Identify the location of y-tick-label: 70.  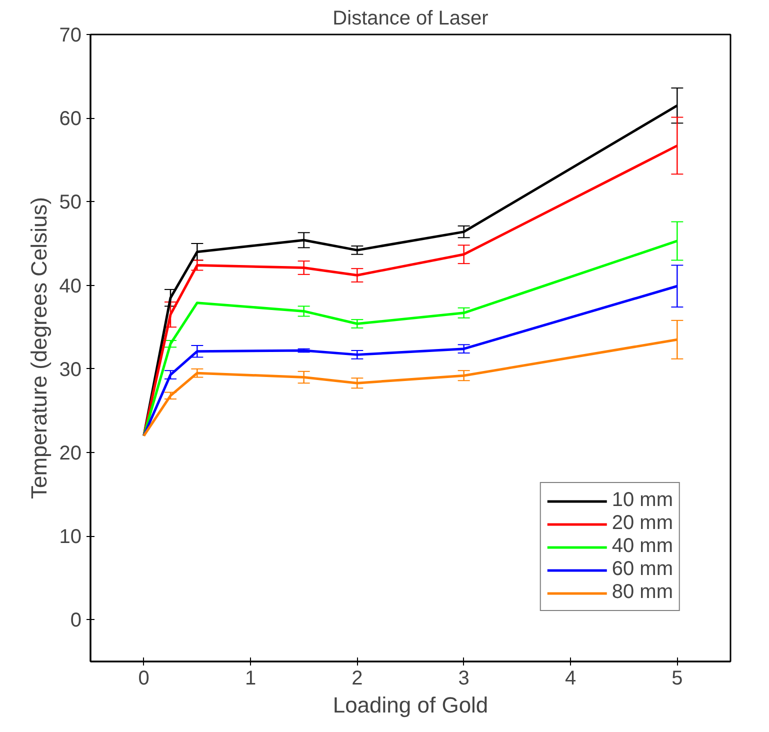
(70, 35).